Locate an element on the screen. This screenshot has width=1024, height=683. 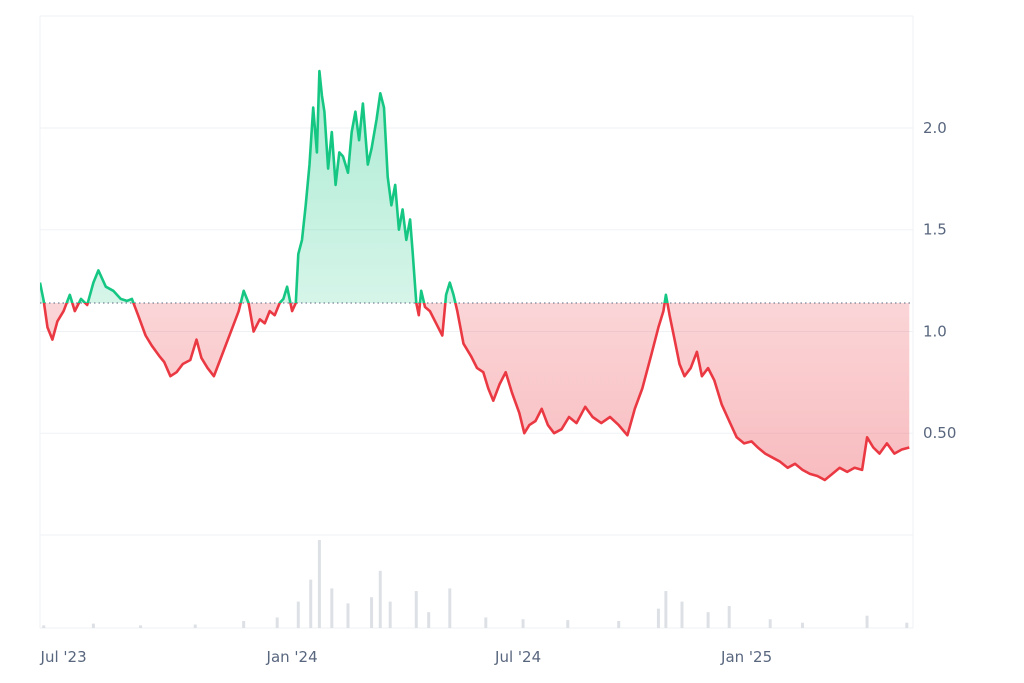
y-axis-labels: 0.50 1.0 1.5 2.0 is located at coordinates (939, 280).